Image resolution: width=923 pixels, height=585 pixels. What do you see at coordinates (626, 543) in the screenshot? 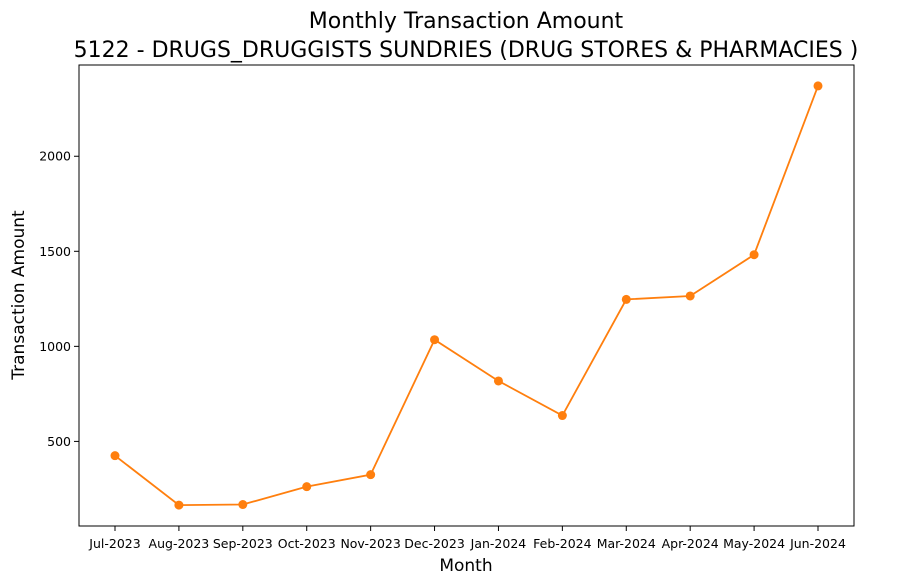
I see `x-tick-label: Mar-2024` at bounding box center [626, 543].